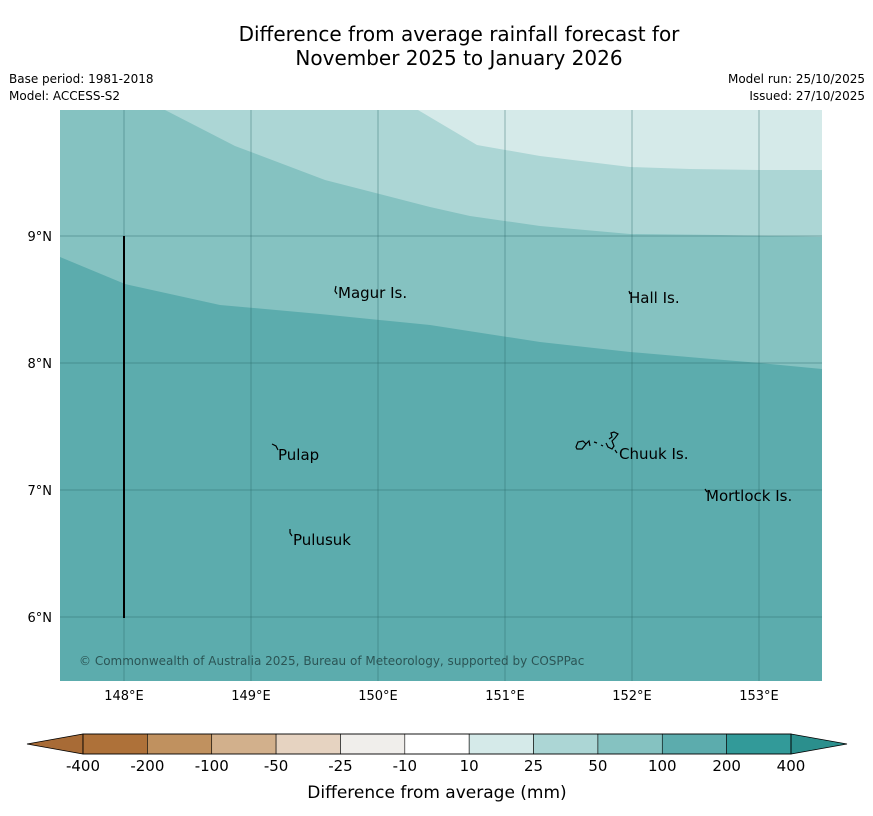 This screenshot has width=873, height=816. I want to click on lon-tick-labels: 148°E 149°E 150°E 151°E 152°E 153°E, so click(441, 696).